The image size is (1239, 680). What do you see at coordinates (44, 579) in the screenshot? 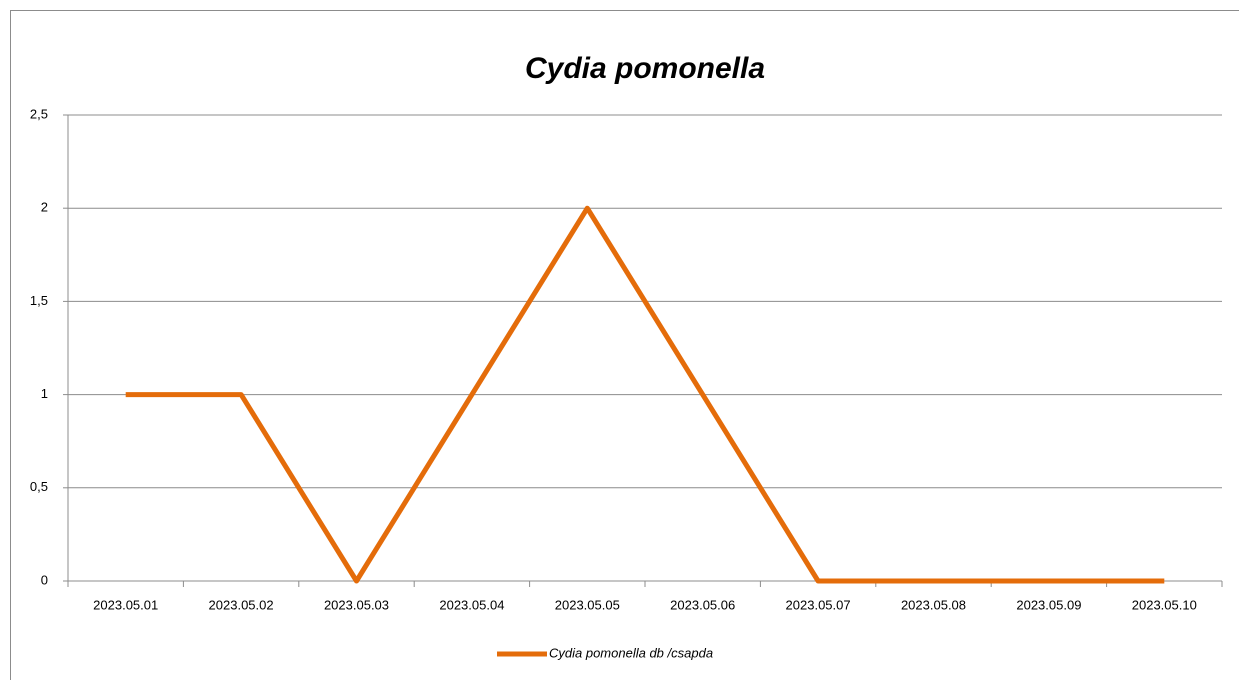
I see `y-tick-label: 0` at bounding box center [44, 579].